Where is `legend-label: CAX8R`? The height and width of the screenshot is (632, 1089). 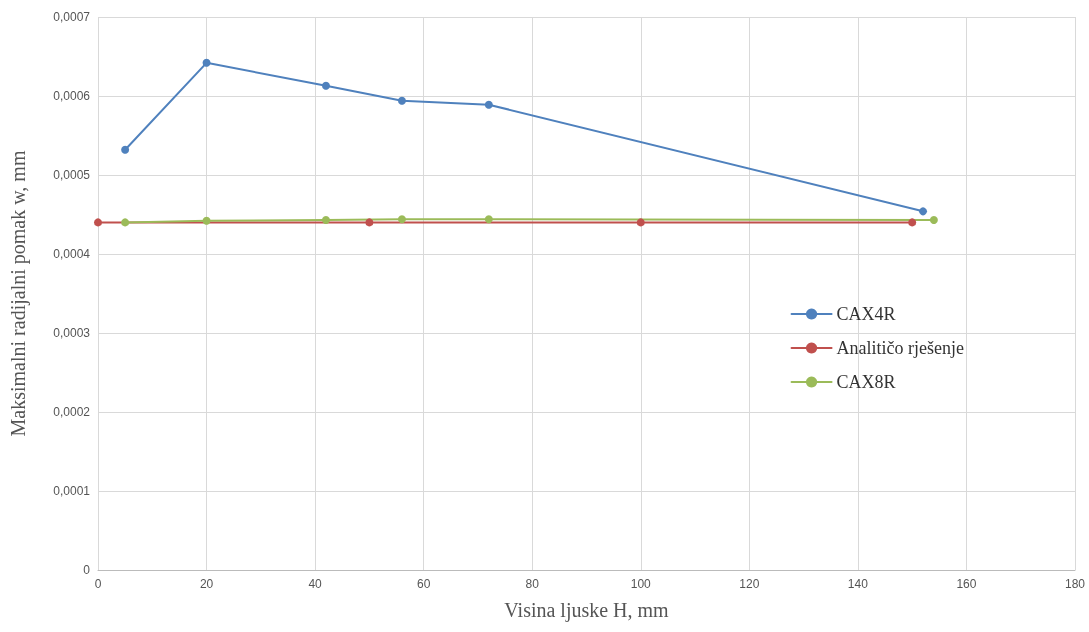 legend-label: CAX8R is located at coordinates (866, 382).